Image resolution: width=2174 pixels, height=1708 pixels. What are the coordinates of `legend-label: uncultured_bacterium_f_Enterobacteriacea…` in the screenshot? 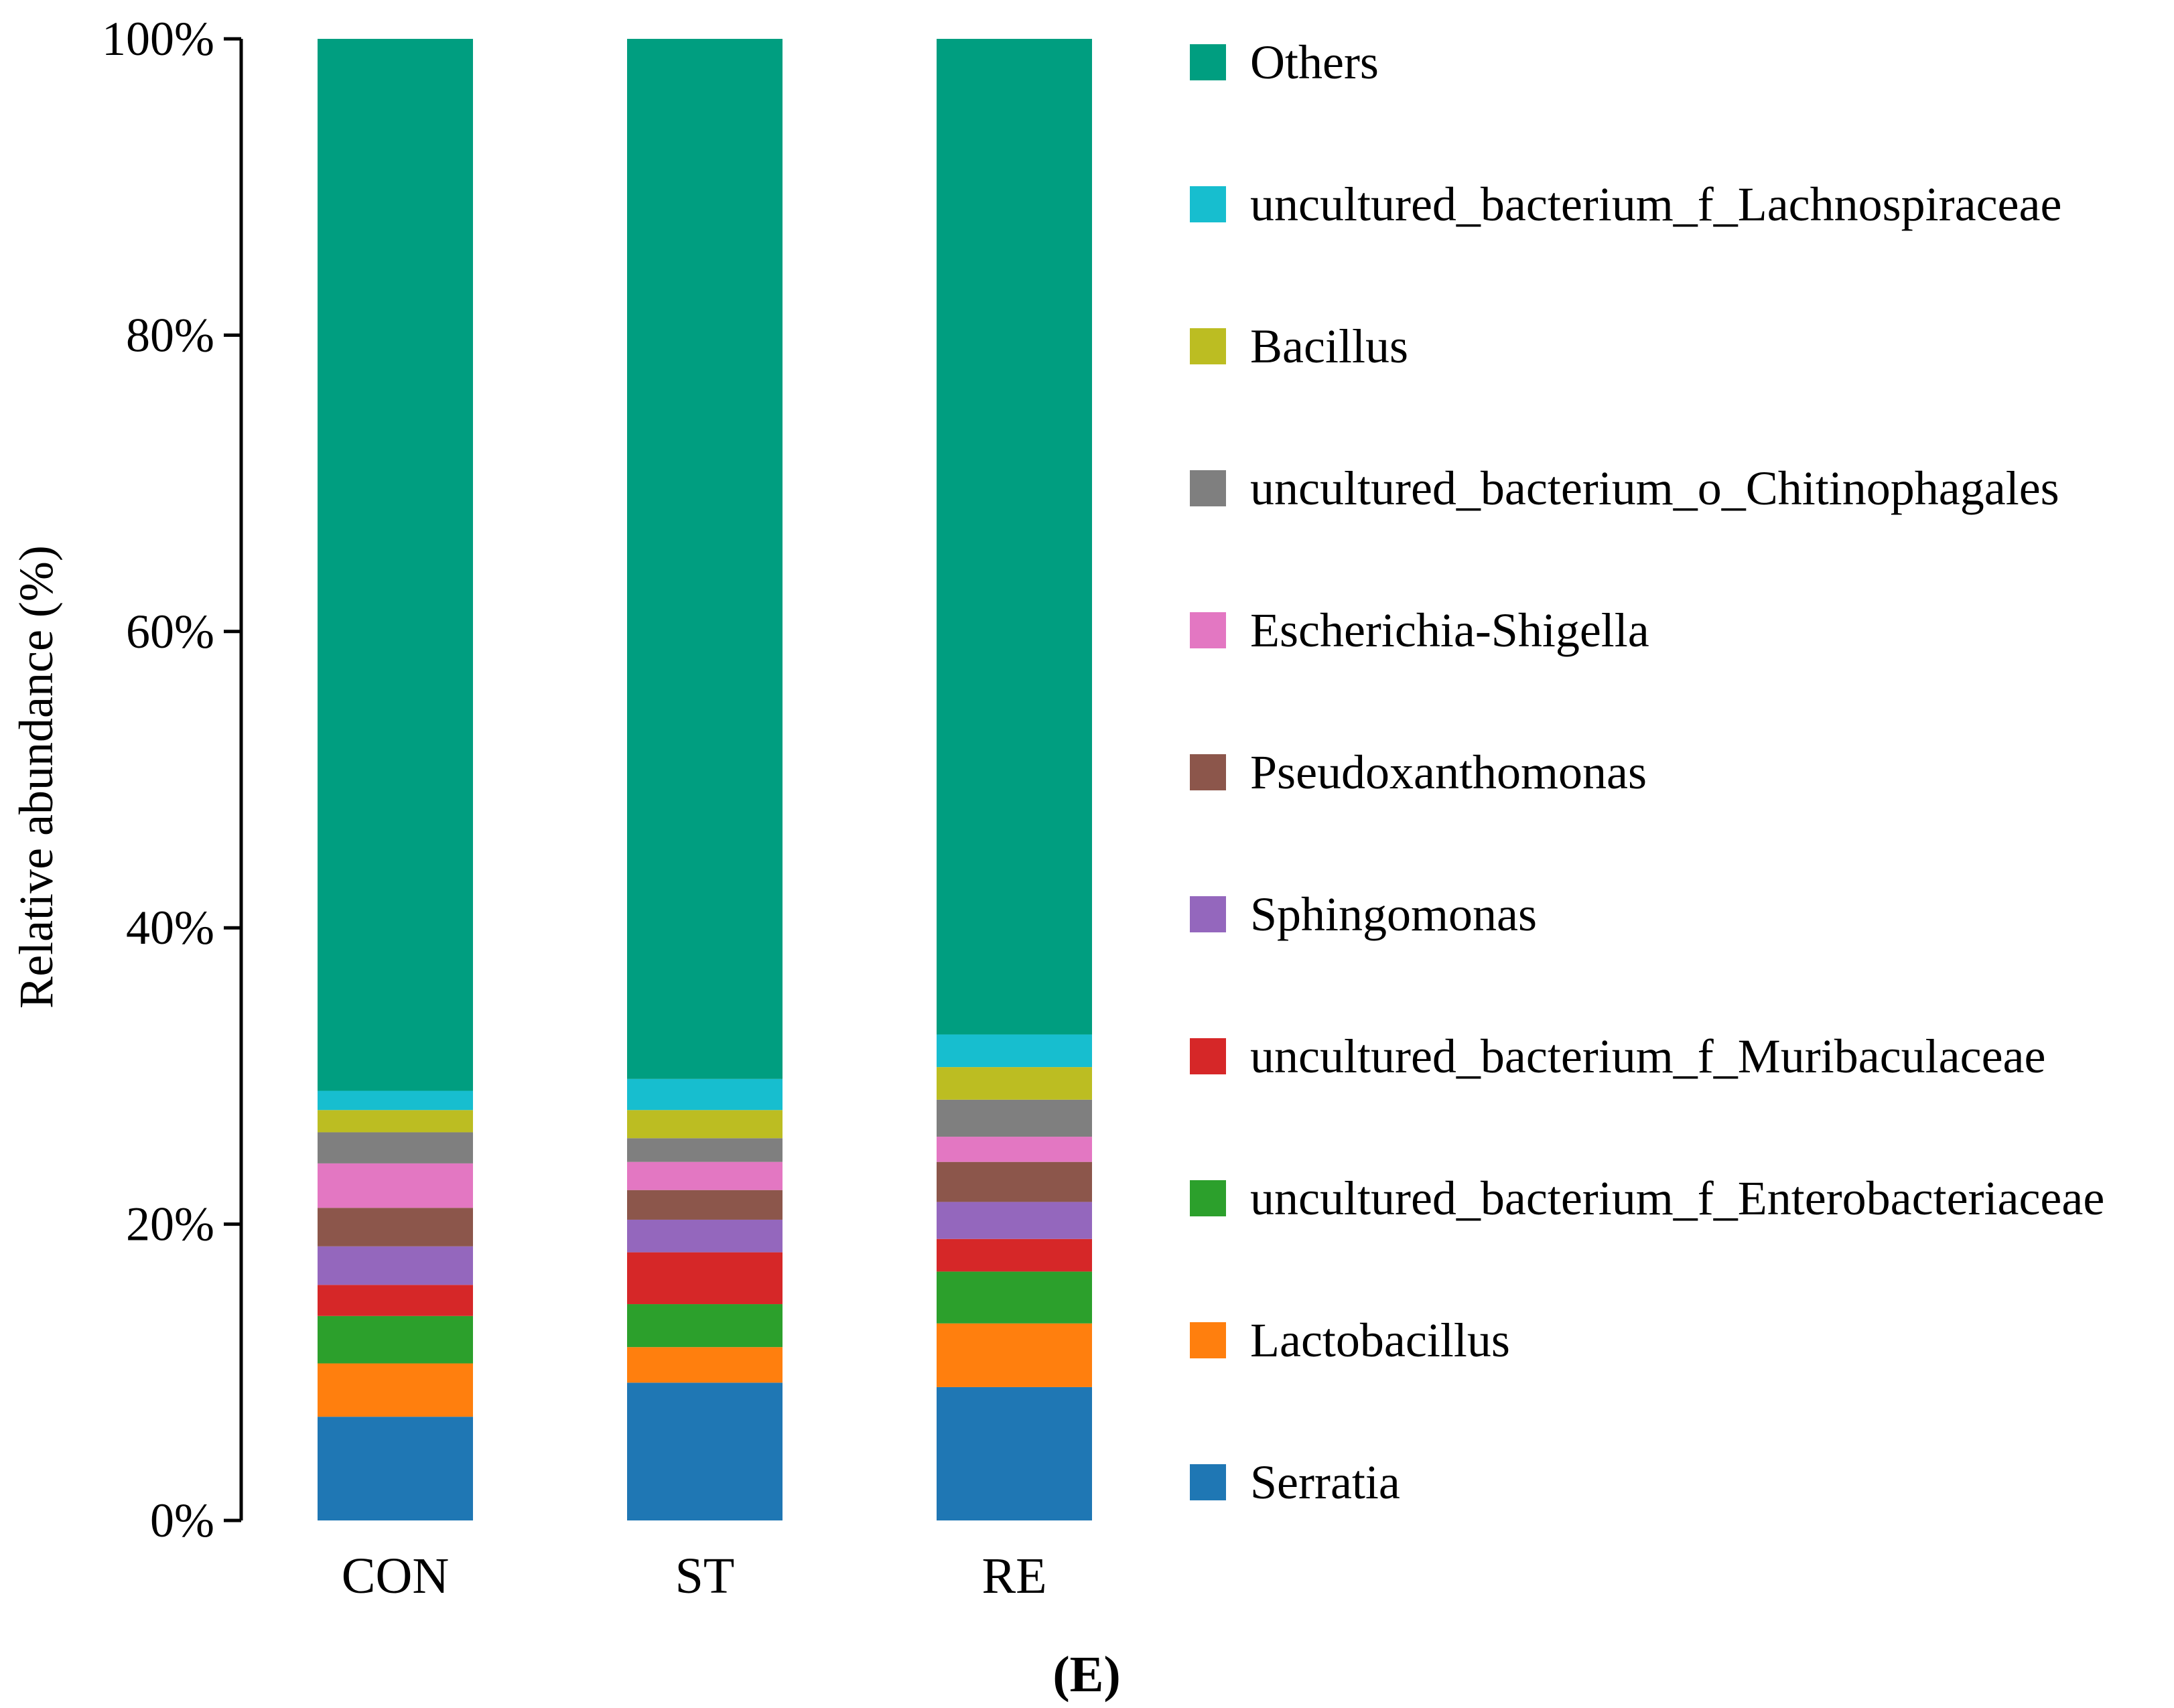 It's located at (1677, 1198).